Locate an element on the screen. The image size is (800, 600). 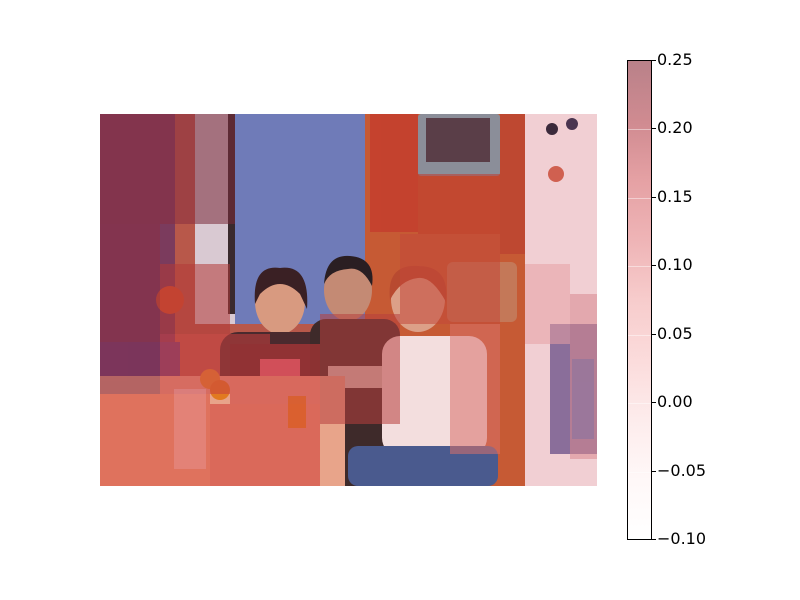
colorbar is located at coordinates (639, 300).